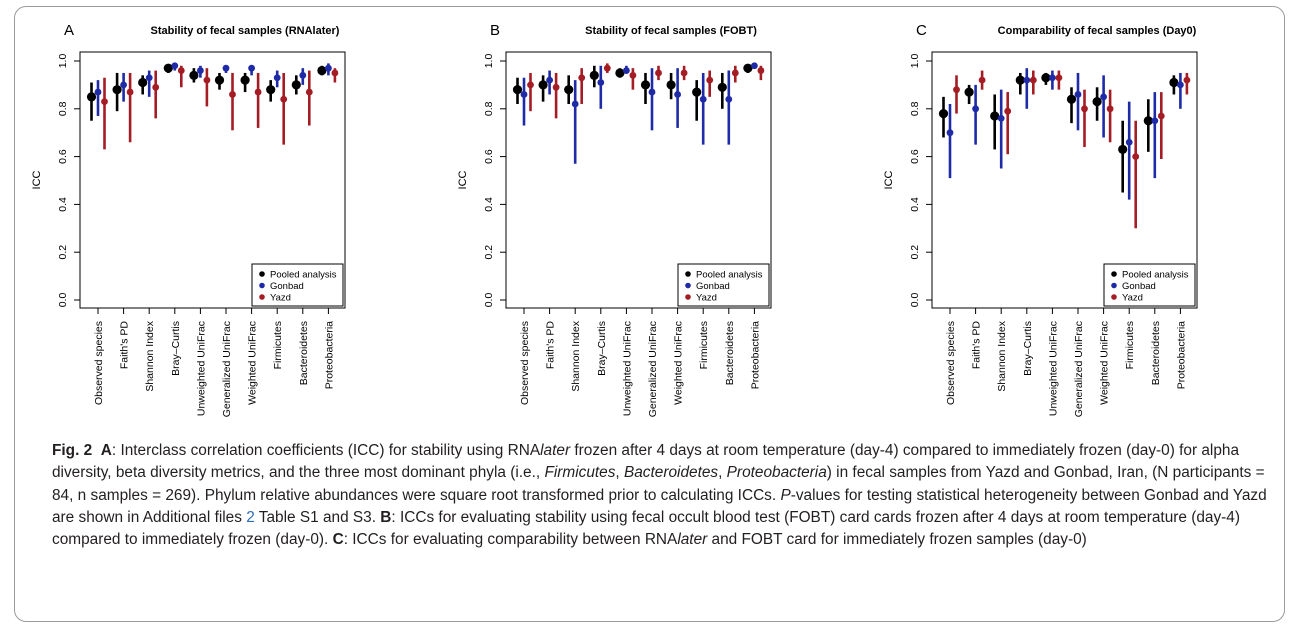  Describe the element at coordinates (722, 473) in the screenshot. I see `caption-comma-2: ,` at that location.